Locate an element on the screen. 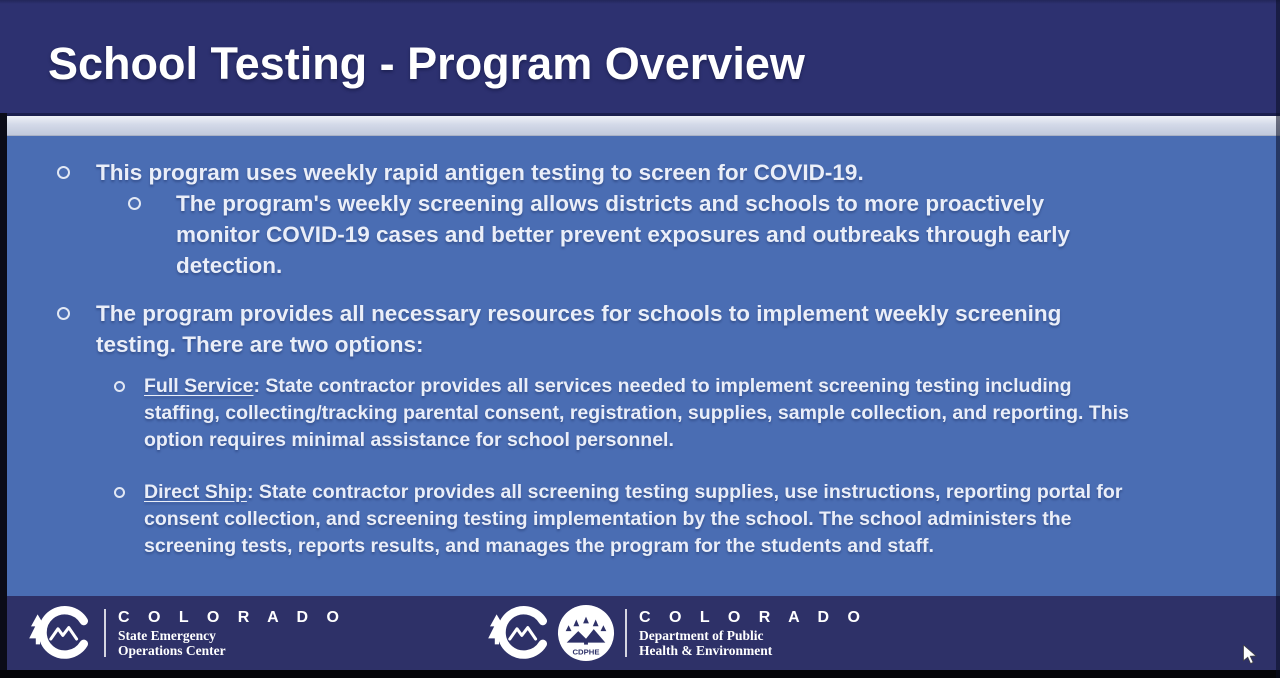  option-name: Full Service is located at coordinates (199, 386).